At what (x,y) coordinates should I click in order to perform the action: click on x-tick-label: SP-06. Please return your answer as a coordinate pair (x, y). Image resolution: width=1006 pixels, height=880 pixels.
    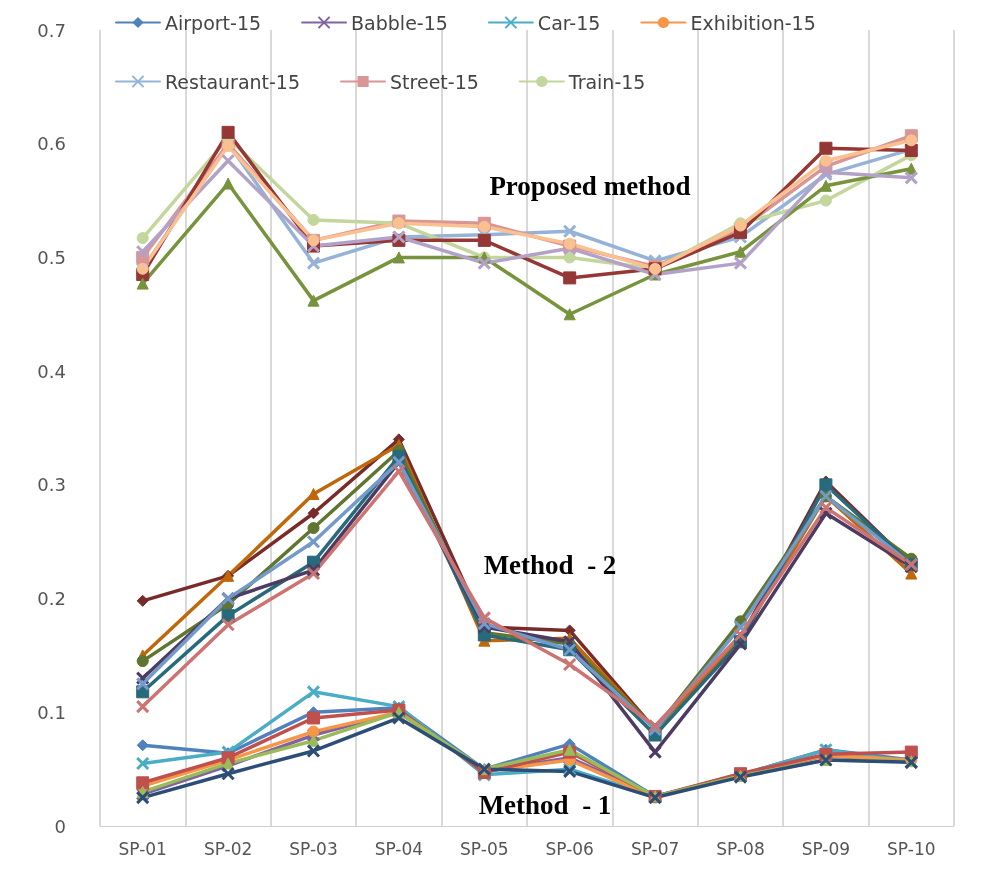
    Looking at the image, I should click on (569, 848).